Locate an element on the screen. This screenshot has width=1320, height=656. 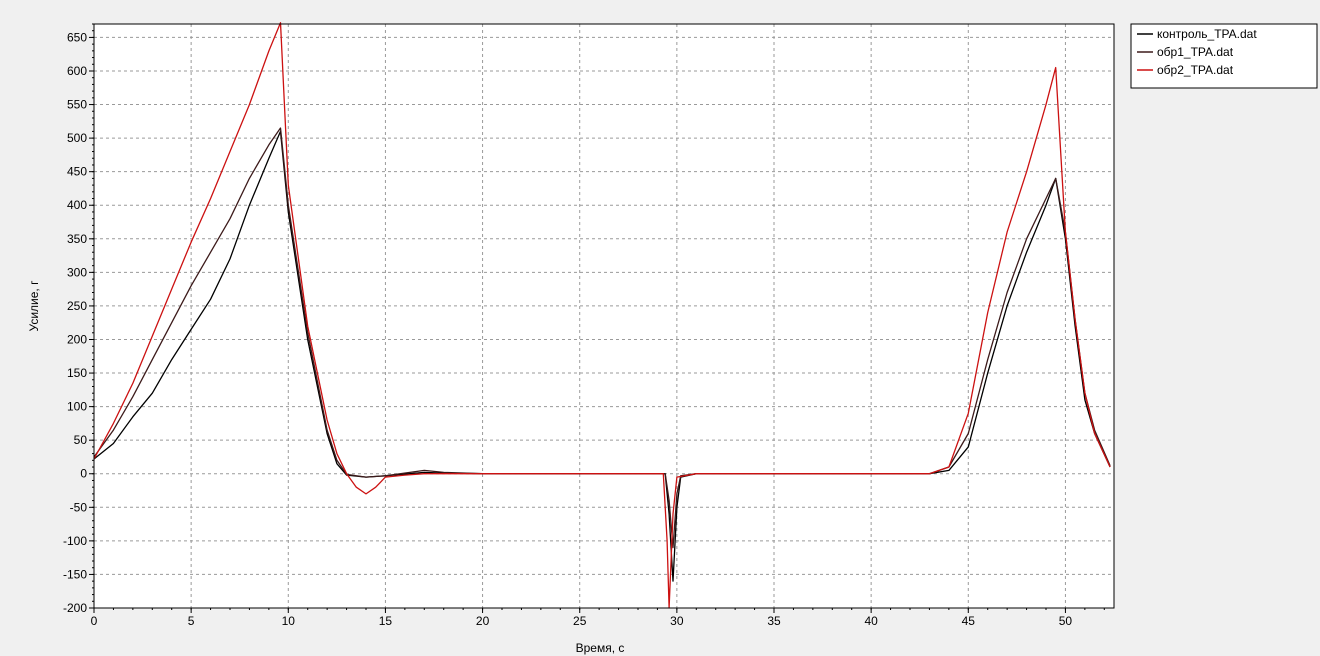
legend: контроль_TPA.dat обр1_TPA.dat обр2_TPA.dat is located at coordinates (1224, 56).